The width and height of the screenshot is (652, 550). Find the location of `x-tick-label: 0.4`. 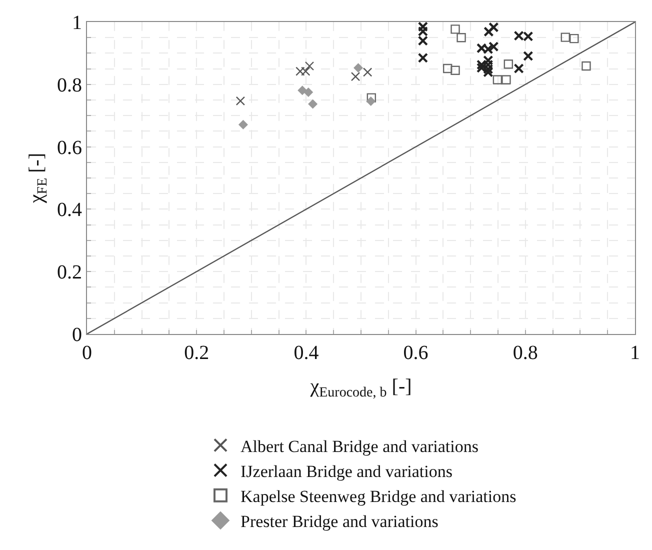

x-tick-label: 0.4 is located at coordinates (306, 353).